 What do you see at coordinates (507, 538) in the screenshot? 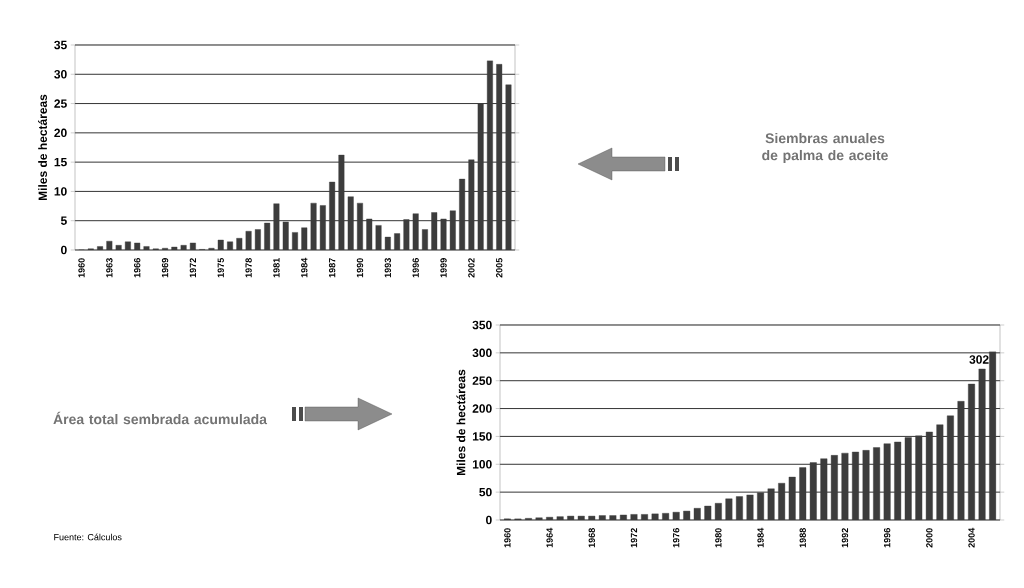
I see `x-tick-label: 1960` at bounding box center [507, 538].